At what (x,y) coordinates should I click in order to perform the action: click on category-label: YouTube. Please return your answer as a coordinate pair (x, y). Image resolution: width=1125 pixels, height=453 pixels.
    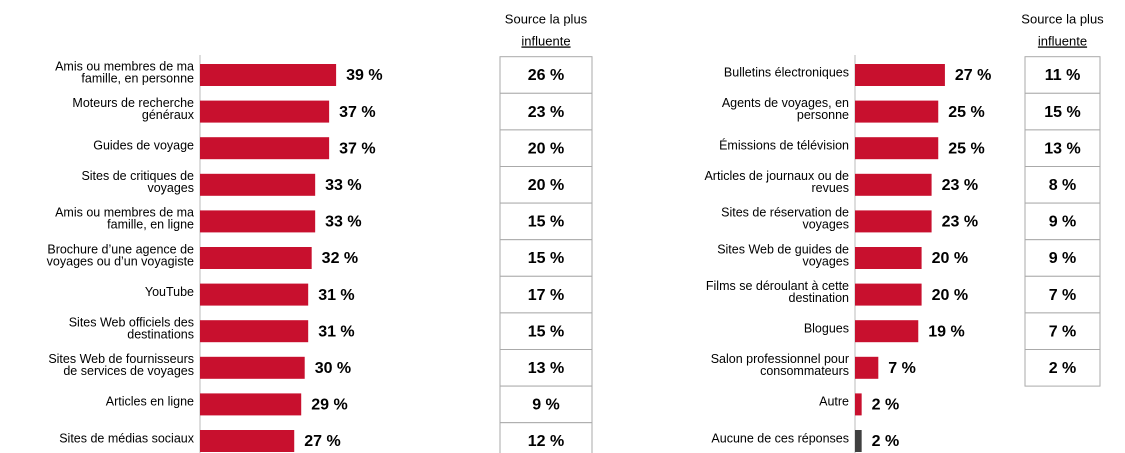
    Looking at the image, I should click on (169, 292).